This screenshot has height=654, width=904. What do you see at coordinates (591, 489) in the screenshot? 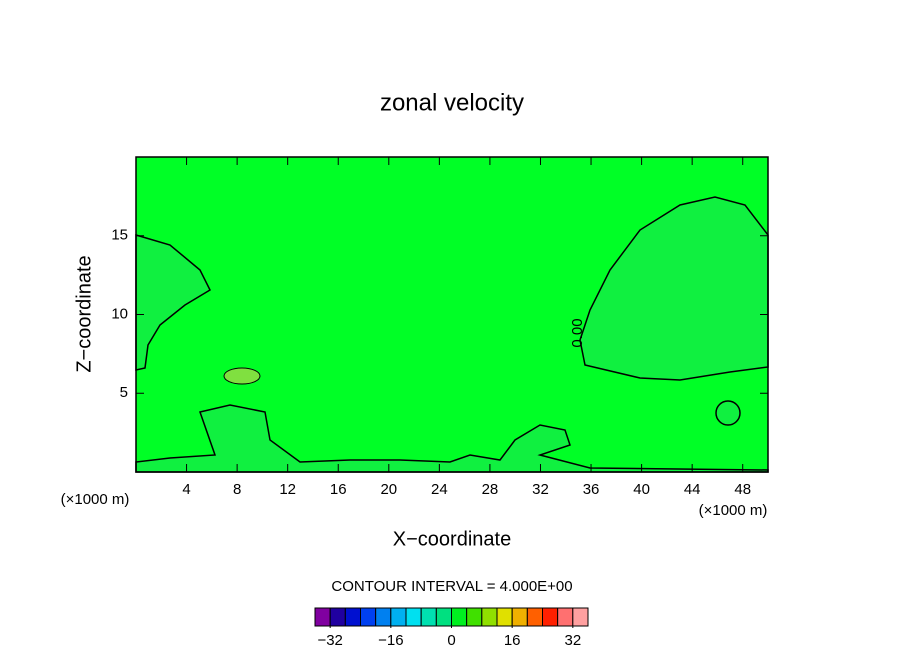
I see `x-tick-label: 36` at bounding box center [591, 489].